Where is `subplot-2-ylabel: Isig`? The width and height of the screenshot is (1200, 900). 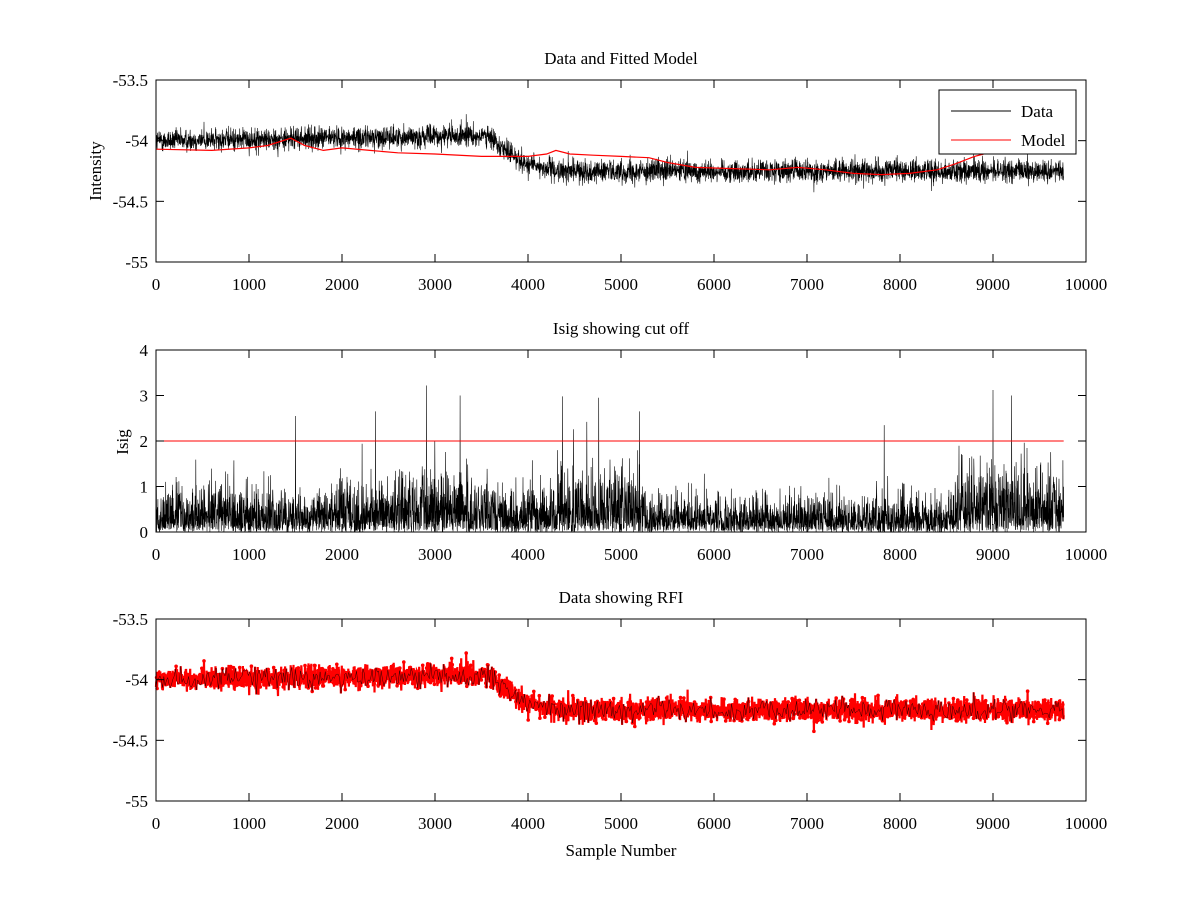
subplot-2-ylabel: Isig is located at coordinates (122, 442).